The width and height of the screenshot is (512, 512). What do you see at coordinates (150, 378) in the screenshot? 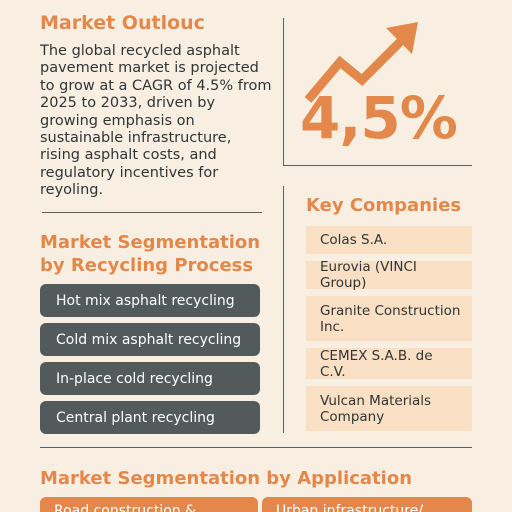
I see `process-item-in-place-cold: In-place cold recycling` at bounding box center [150, 378].